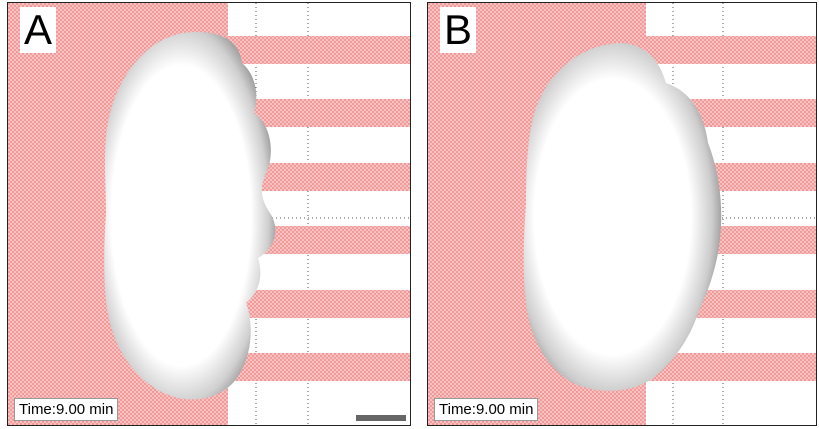  What do you see at coordinates (381, 418) in the screenshot?
I see `scale-bar` at bounding box center [381, 418].